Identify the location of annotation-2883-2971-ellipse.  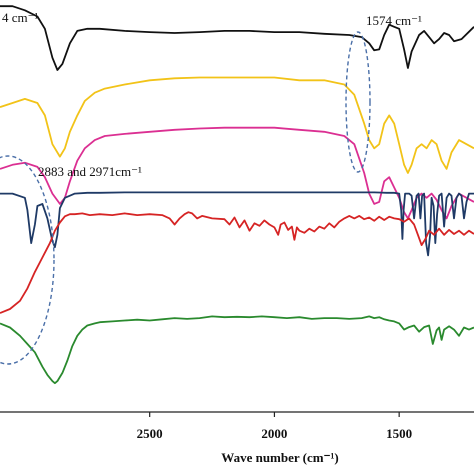
(27, 260).